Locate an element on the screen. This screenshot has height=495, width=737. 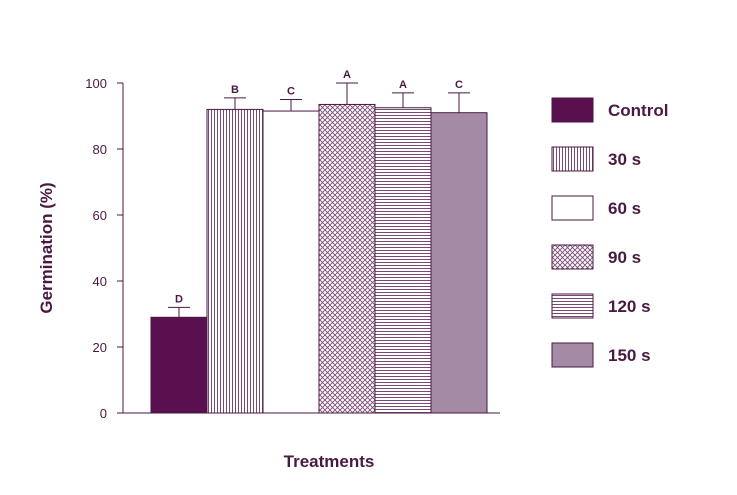
bar-120-s is located at coordinates (403, 260).